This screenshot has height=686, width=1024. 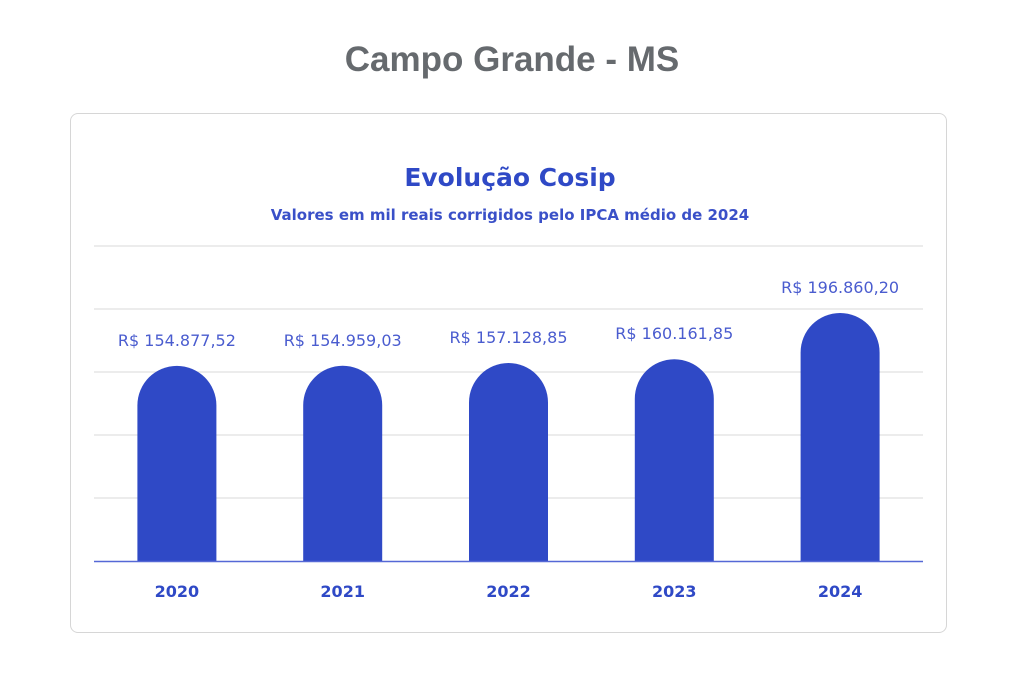 I want to click on x-tick-label: 2024, so click(x=840, y=591).